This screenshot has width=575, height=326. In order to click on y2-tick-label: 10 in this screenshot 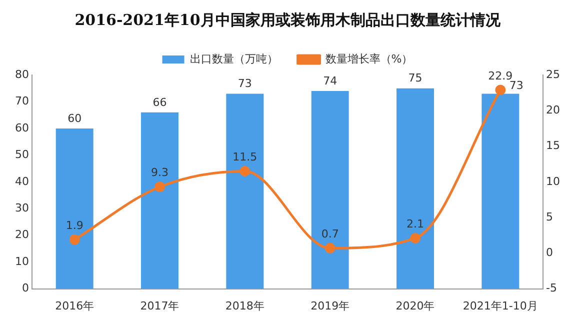, I will do `click(553, 181)`.